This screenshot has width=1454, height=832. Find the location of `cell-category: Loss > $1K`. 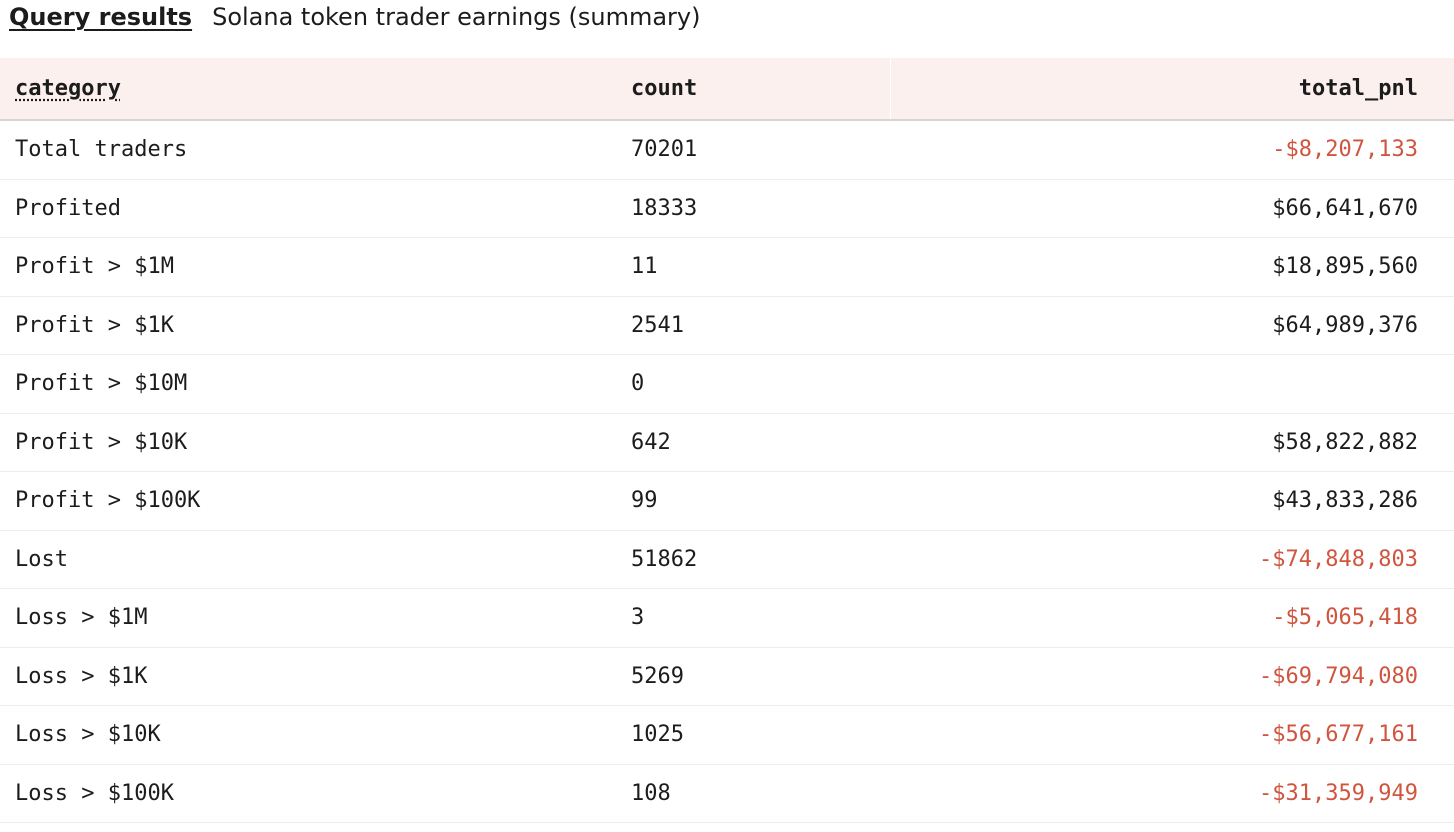

cell-category: Loss > $1K is located at coordinates (81, 676).